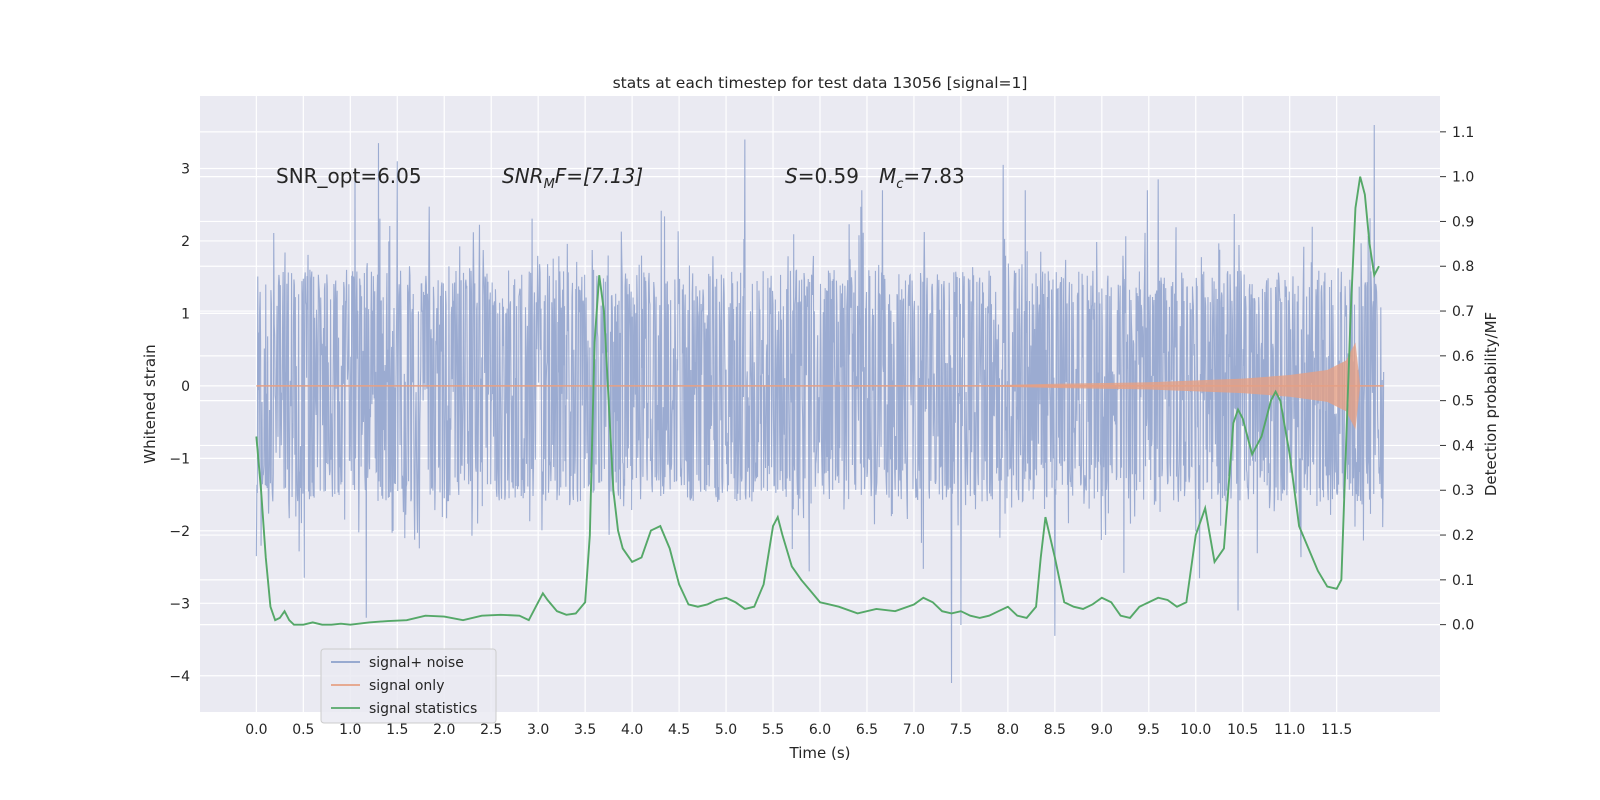 The width and height of the screenshot is (1600, 800). Describe the element at coordinates (820, 753) in the screenshot. I see `x-axis-label: Time (s)` at that location.